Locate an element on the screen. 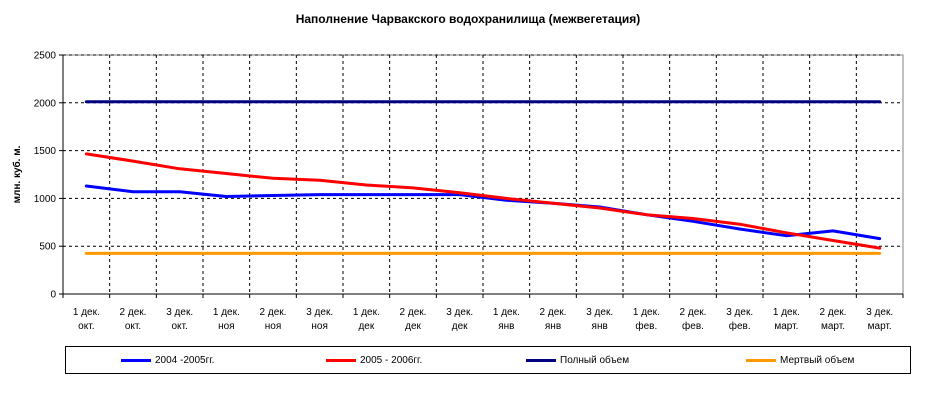  legend-item: Полный объем is located at coordinates (577, 360).